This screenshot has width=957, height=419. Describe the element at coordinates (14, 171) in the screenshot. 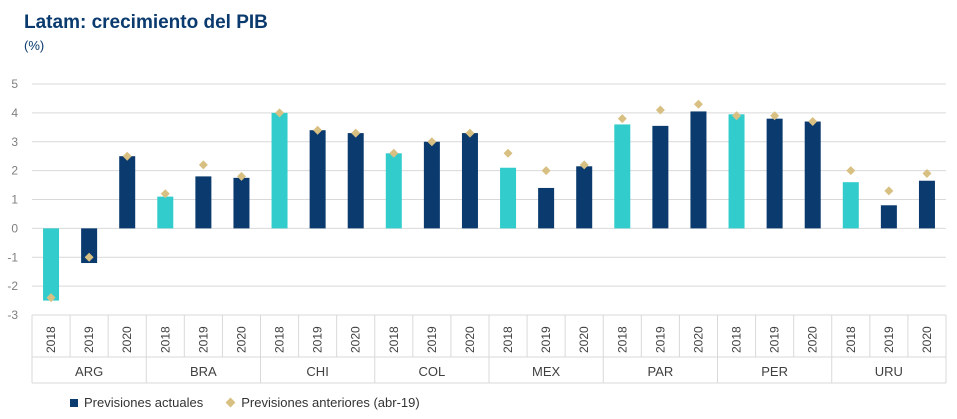

I see `y-tick-label: 2` at that location.